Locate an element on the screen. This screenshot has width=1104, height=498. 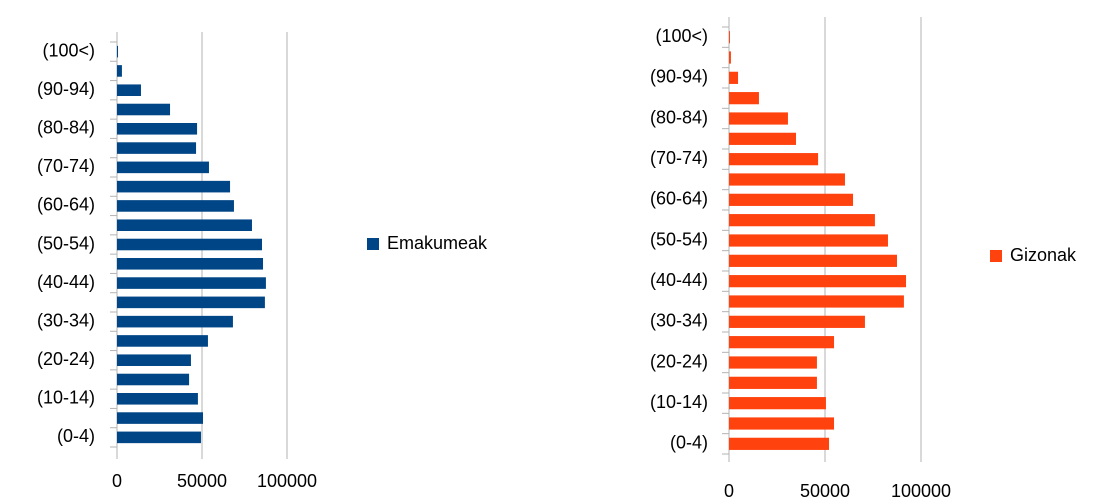
legend-label: Gizonak is located at coordinates (1043, 255).